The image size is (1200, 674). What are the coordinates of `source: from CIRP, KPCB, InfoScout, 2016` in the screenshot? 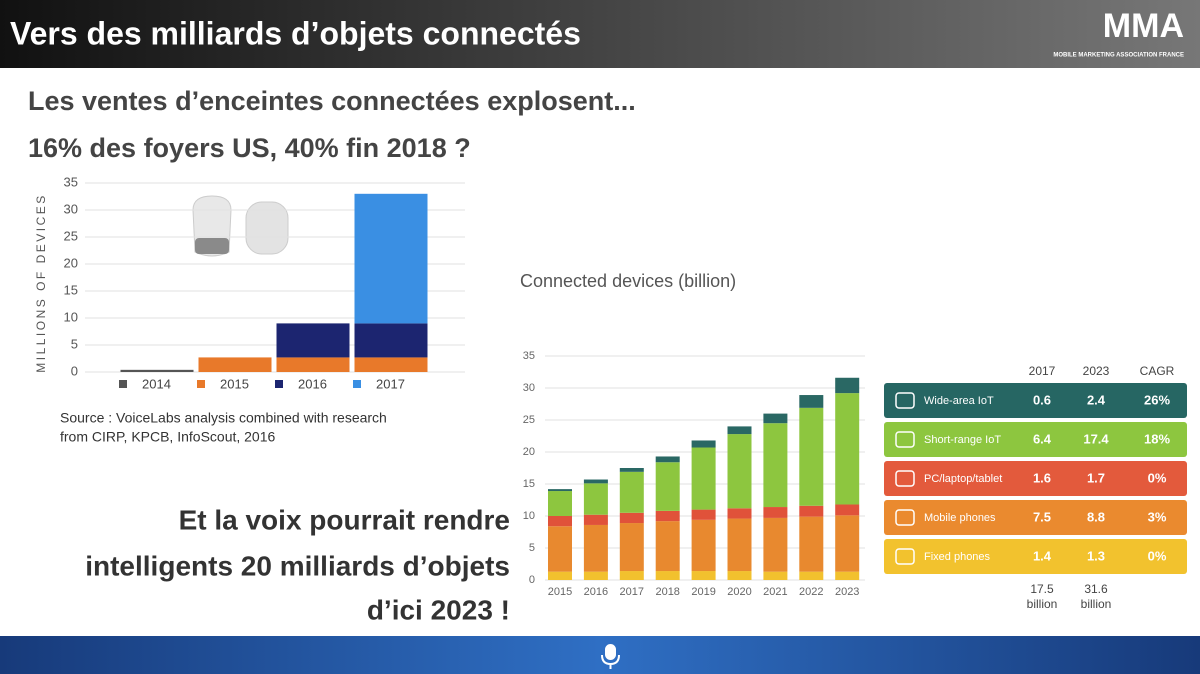 It's located at (168, 437).